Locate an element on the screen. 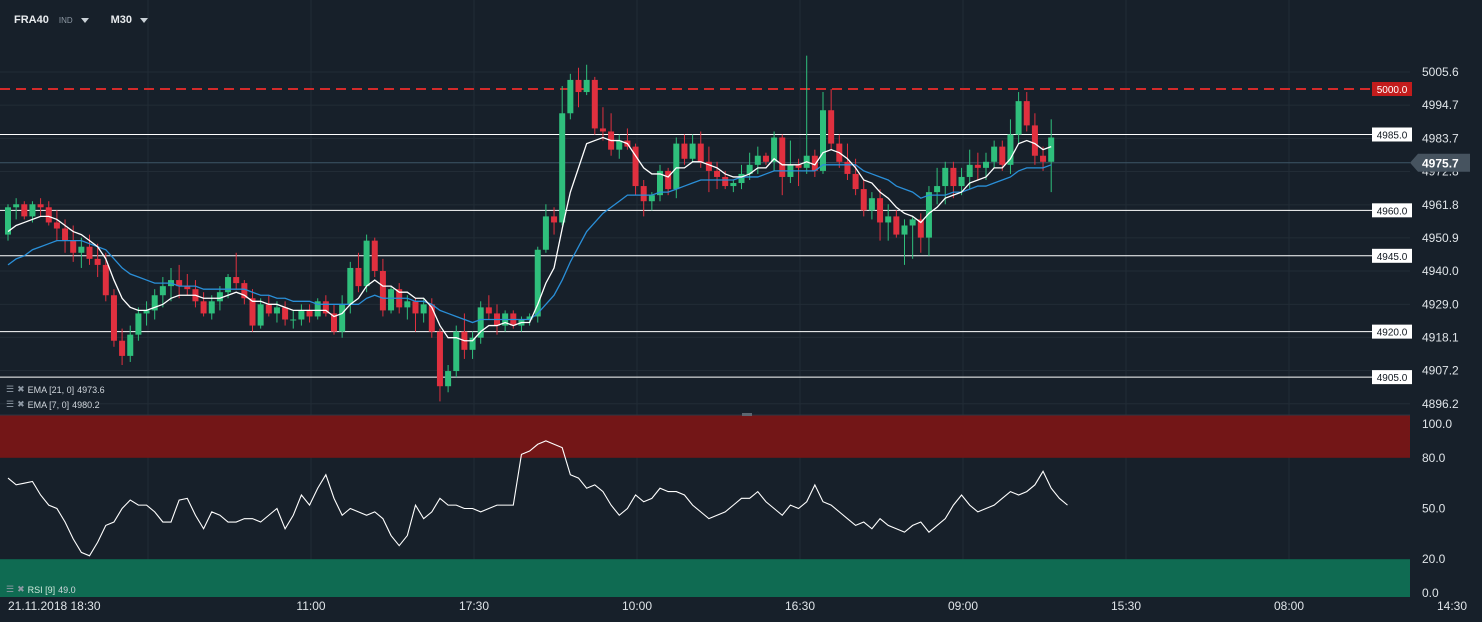  pane-resize-handle is located at coordinates (747, 414).